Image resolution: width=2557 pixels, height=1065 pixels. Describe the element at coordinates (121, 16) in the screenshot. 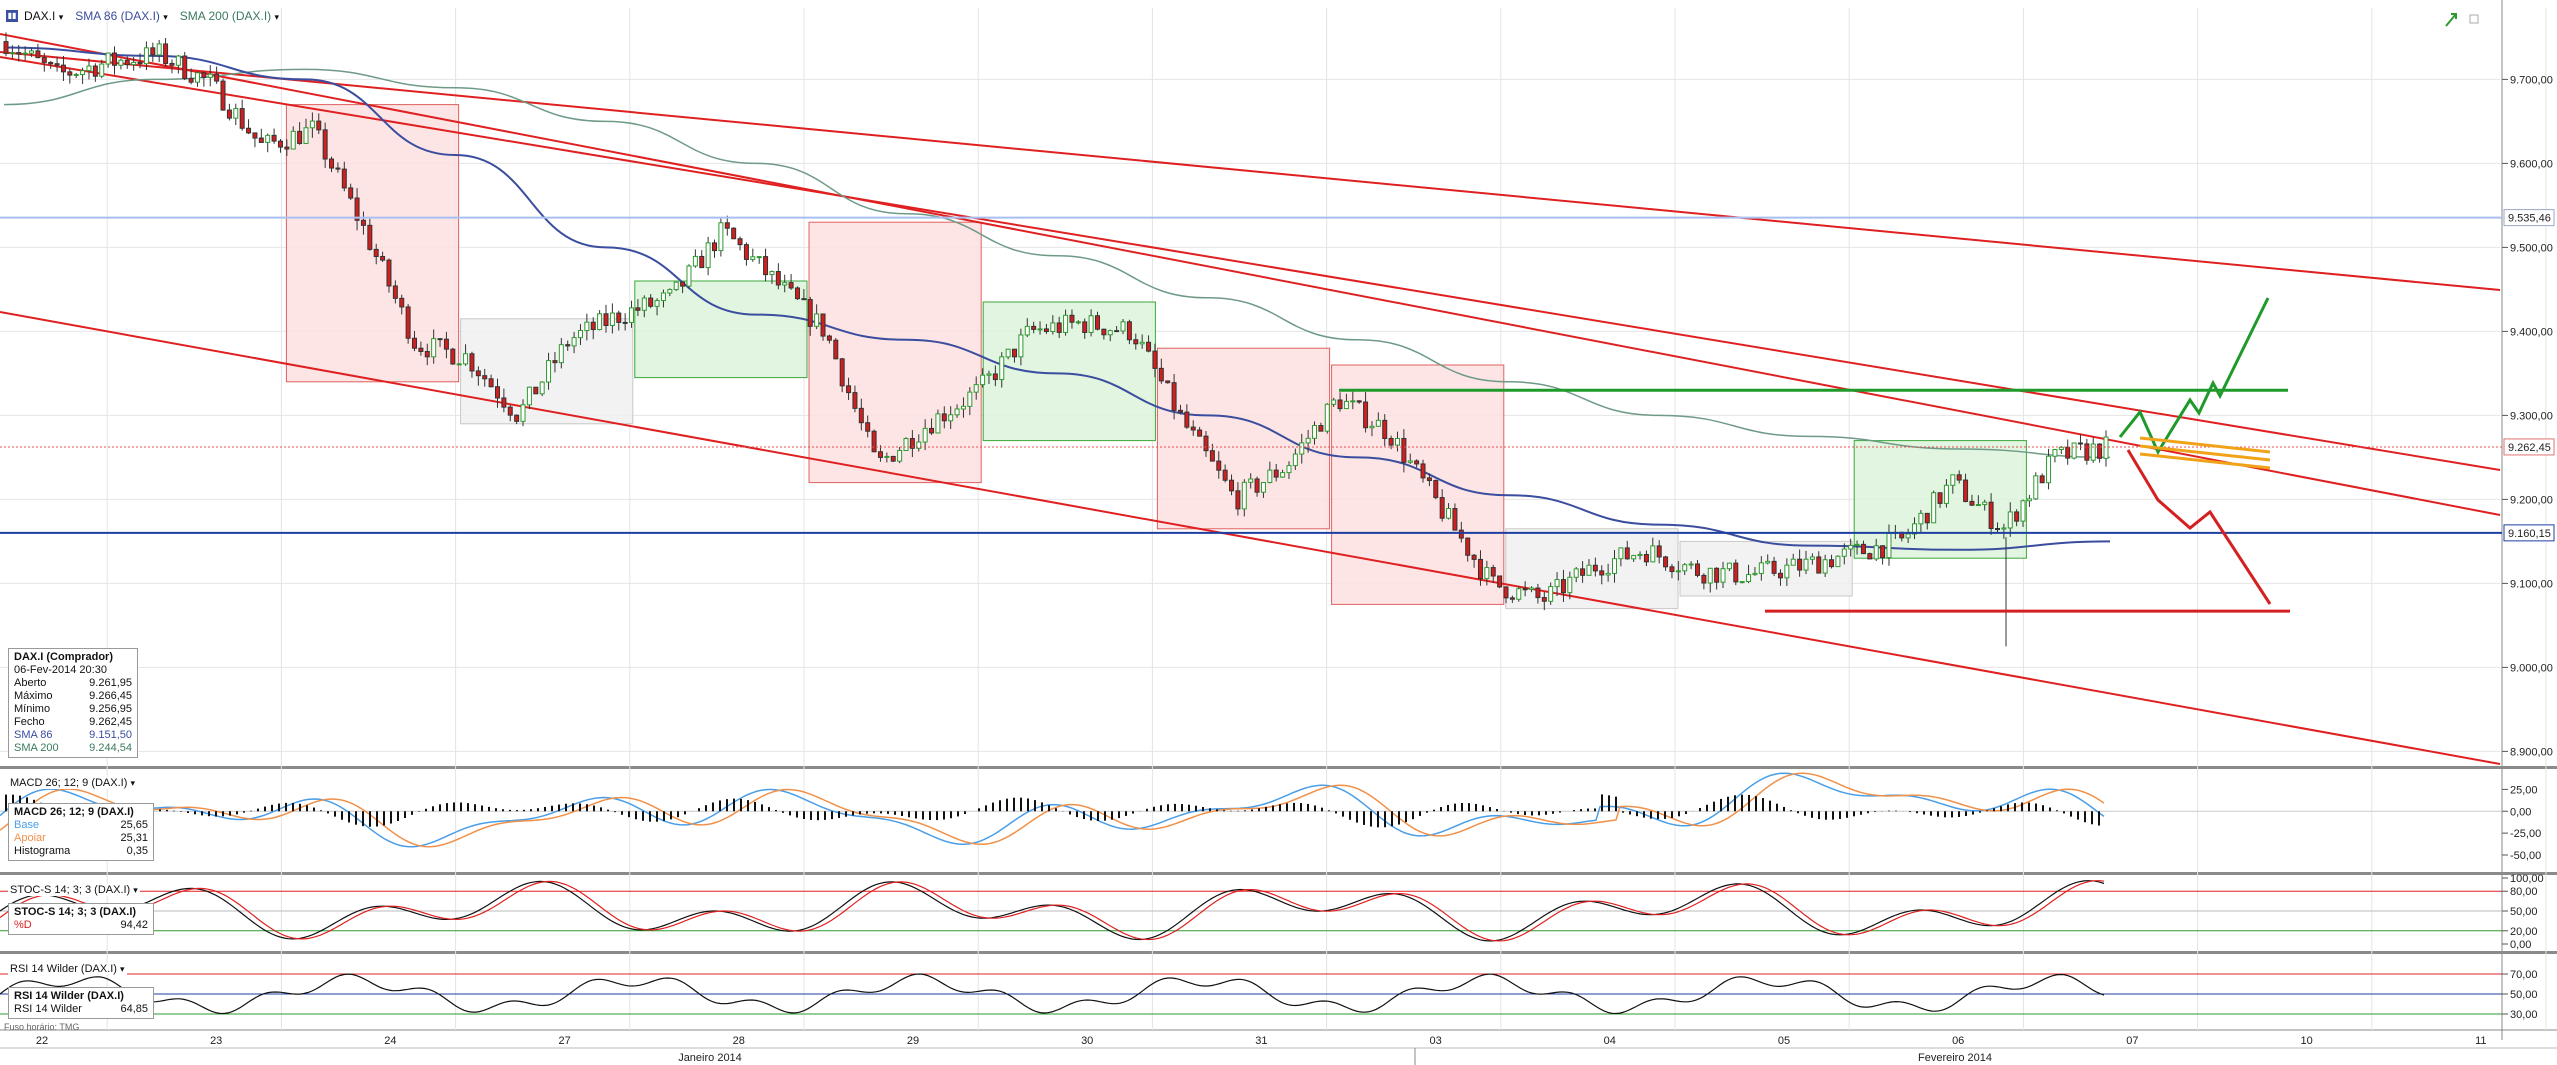

I see `sma86-selector: SMA 86 (DAX.I) ▾` at that location.